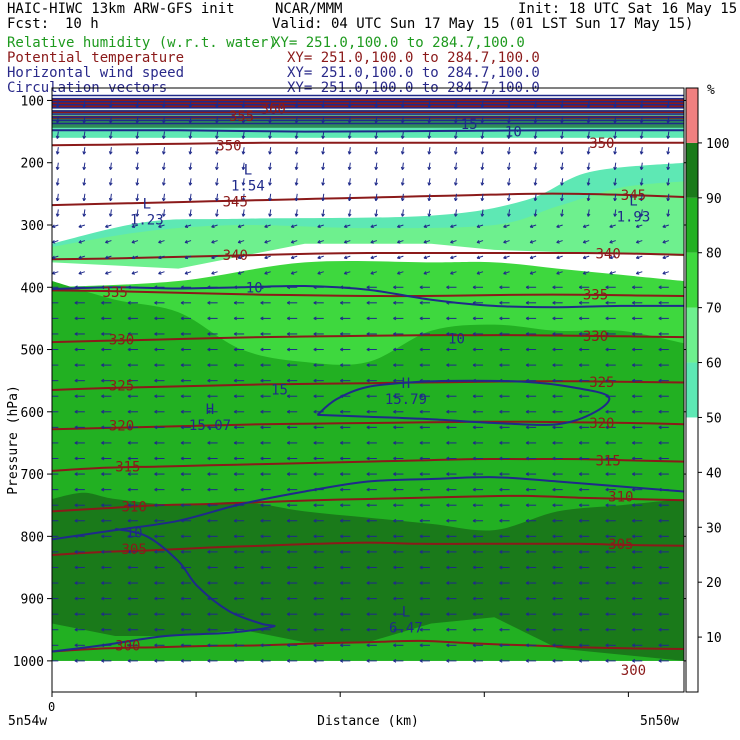  I want to click on theta-label: 325, so click(121, 387).